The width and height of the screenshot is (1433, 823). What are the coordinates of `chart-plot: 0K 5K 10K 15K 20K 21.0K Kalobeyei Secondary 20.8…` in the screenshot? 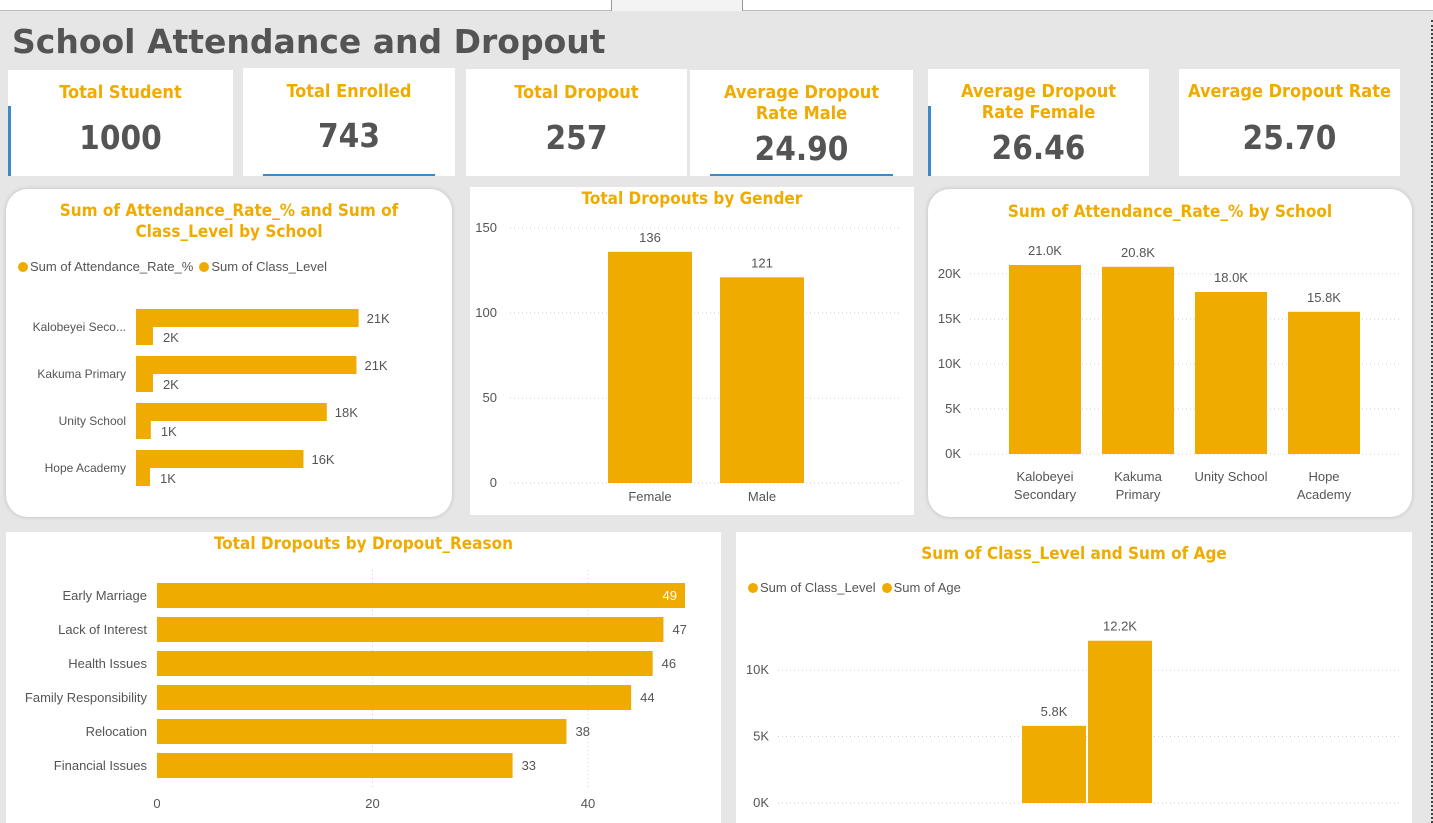 It's located at (1169, 372).